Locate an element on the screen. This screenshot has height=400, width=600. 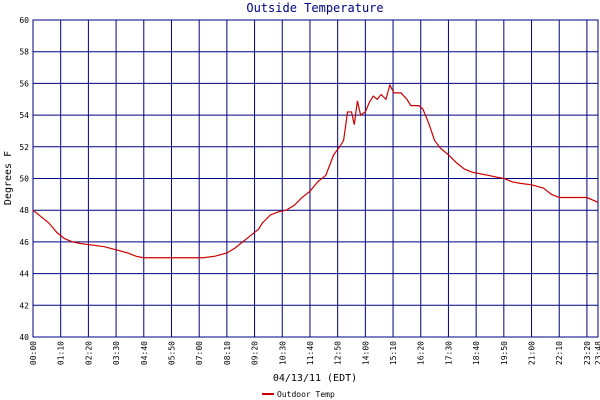
x-tick-label: 12:50 is located at coordinates (338, 353).